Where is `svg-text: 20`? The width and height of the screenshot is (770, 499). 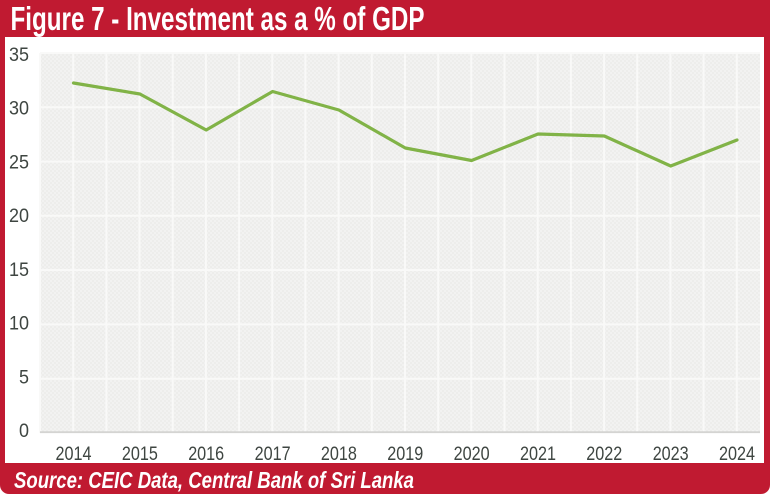
svg-text: 20 is located at coordinates (19, 216).